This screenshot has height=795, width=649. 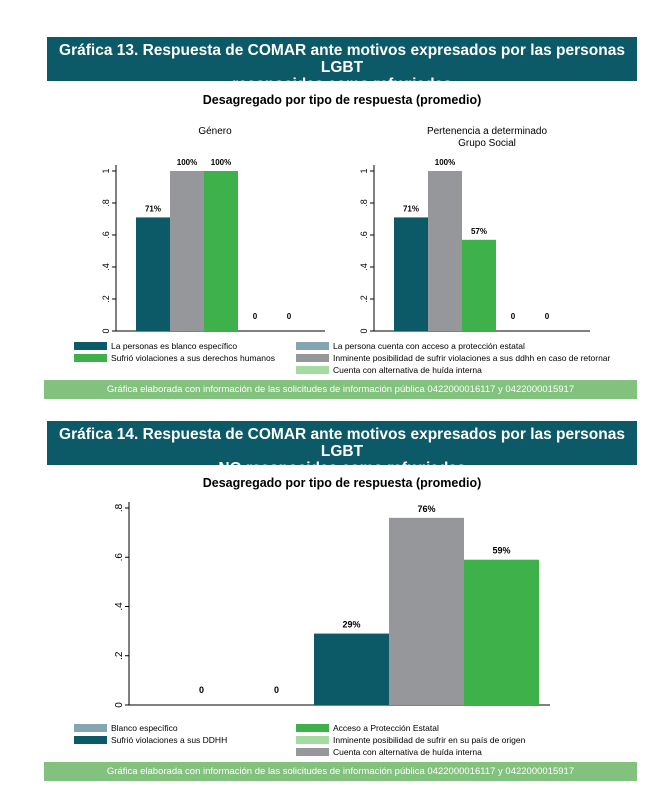 I want to click on data-label: 29%, so click(x=351, y=625).